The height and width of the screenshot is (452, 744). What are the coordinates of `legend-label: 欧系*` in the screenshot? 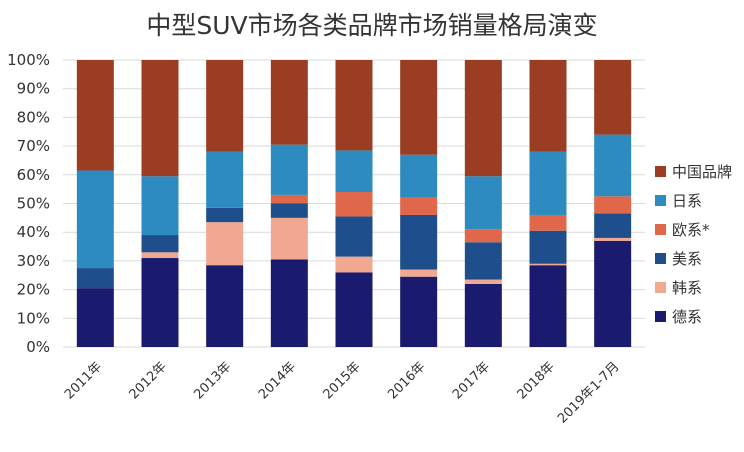 It's located at (691, 230).